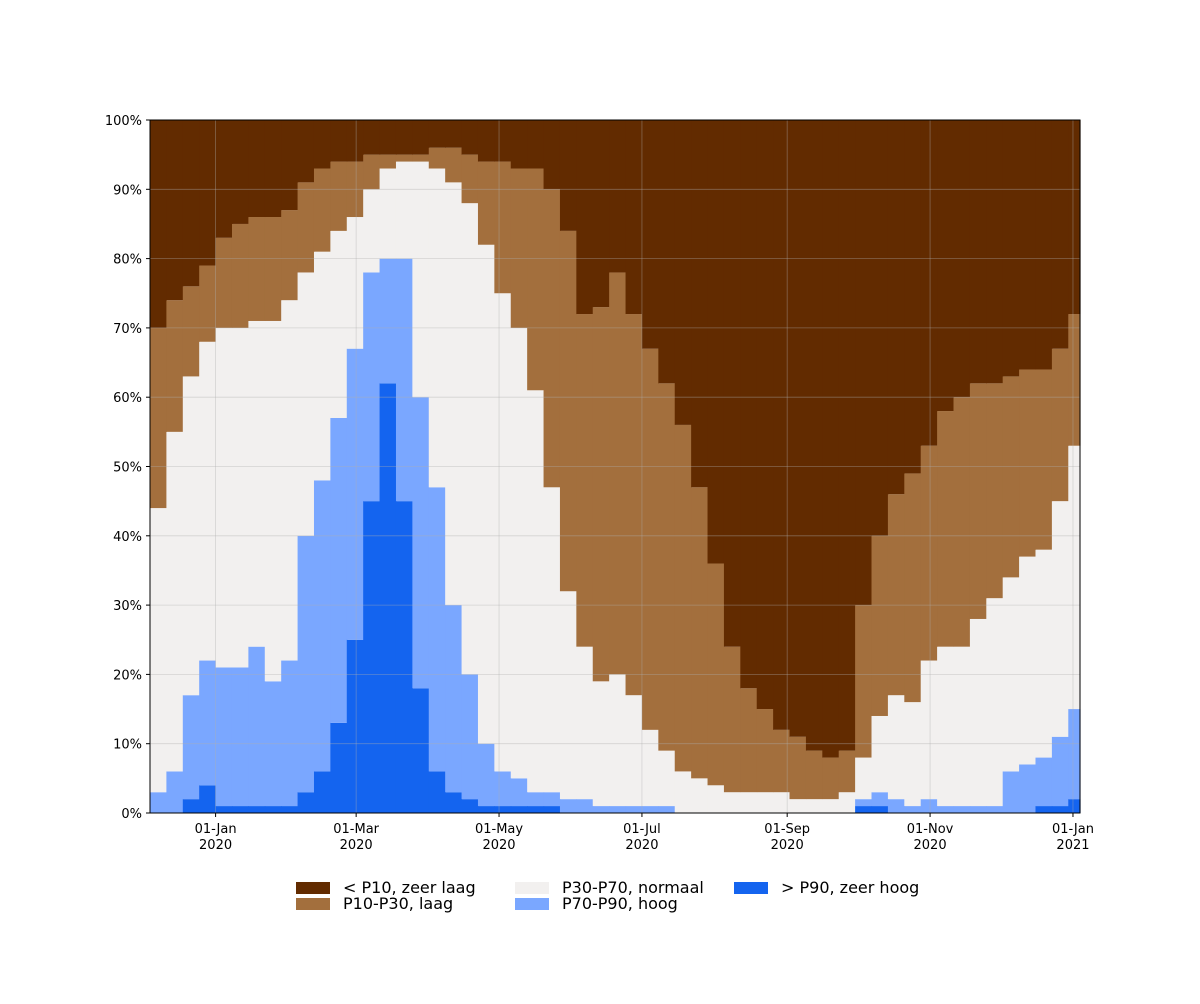  Describe the element at coordinates (127, 606) in the screenshot. I see `y-tick-label: 30%` at that location.